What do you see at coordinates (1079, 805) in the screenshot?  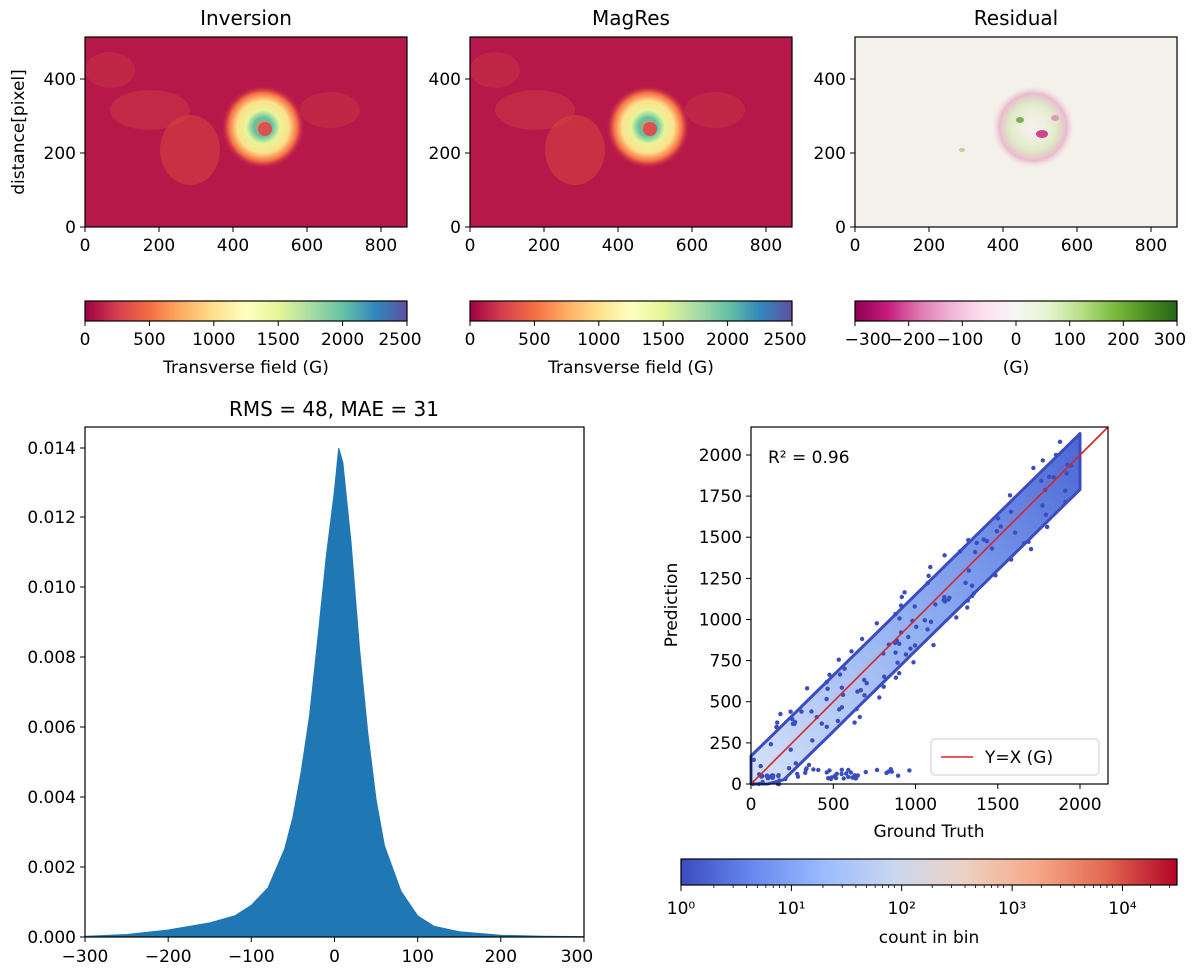 I see `x-tick-label: 2000` at bounding box center [1079, 805].